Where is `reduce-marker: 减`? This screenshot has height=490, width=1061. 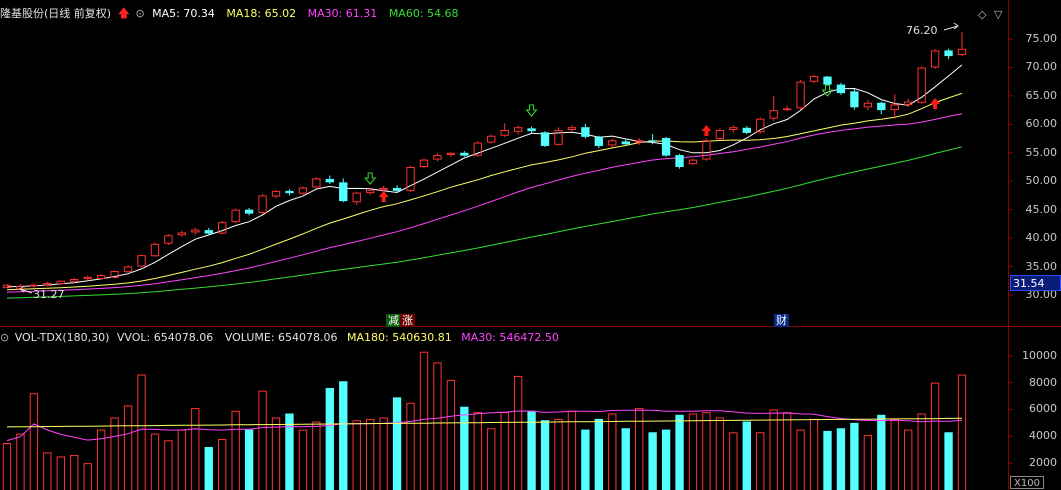 reduce-marker: 减 is located at coordinates (393, 320).